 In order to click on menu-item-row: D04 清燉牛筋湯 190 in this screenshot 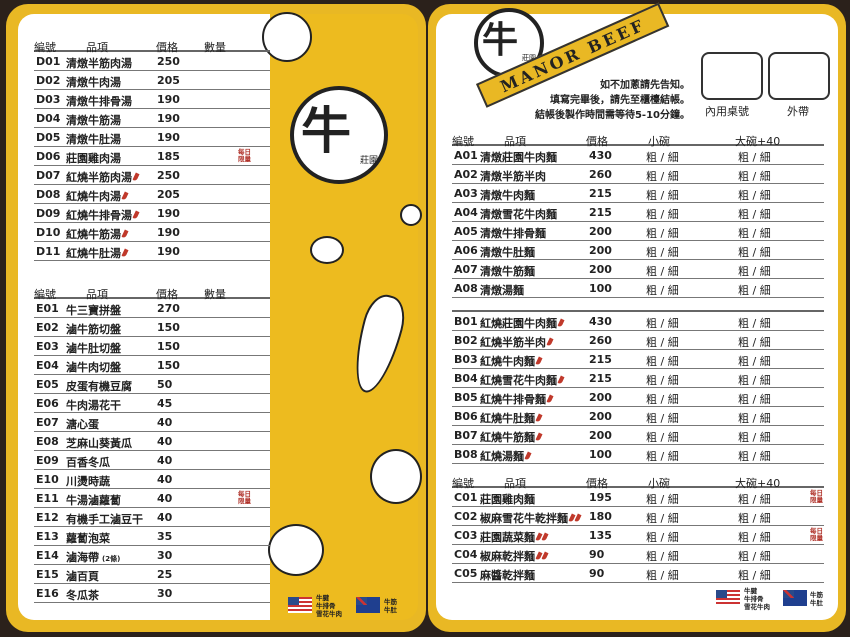, I will do `click(152, 118)`.